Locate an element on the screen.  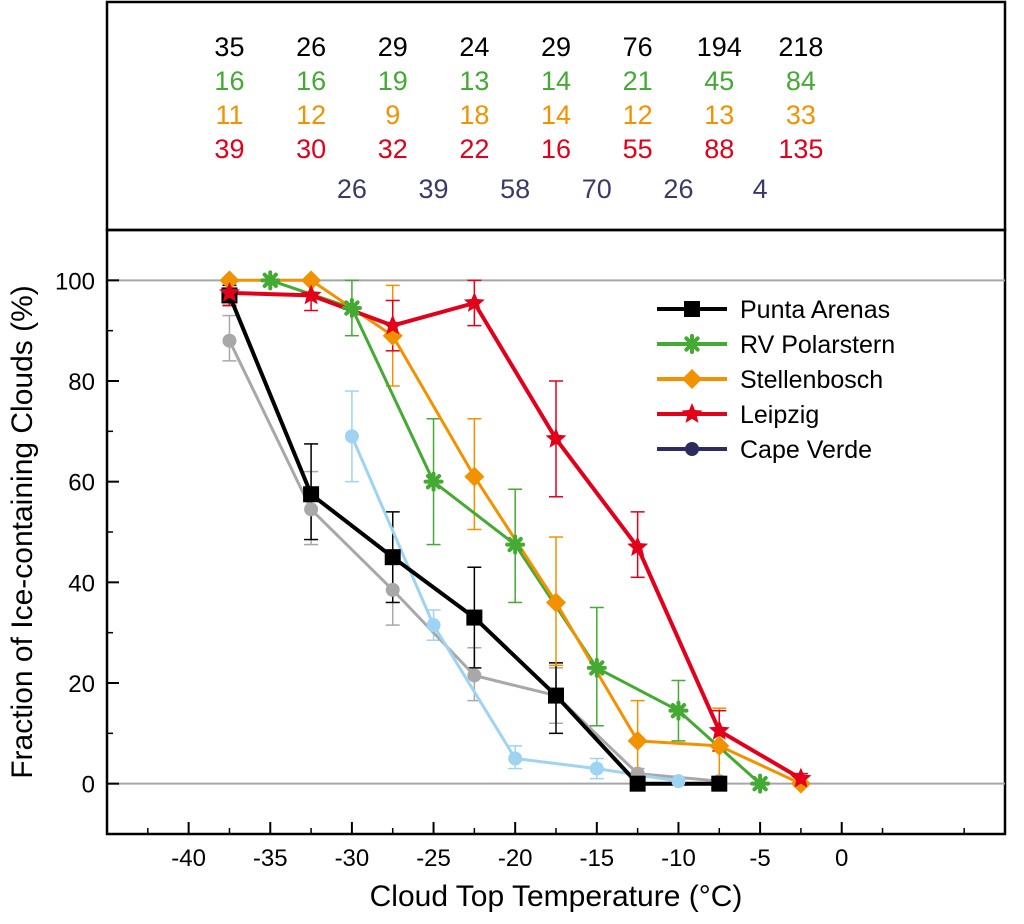
count-value: 11 is located at coordinates (229, 115).